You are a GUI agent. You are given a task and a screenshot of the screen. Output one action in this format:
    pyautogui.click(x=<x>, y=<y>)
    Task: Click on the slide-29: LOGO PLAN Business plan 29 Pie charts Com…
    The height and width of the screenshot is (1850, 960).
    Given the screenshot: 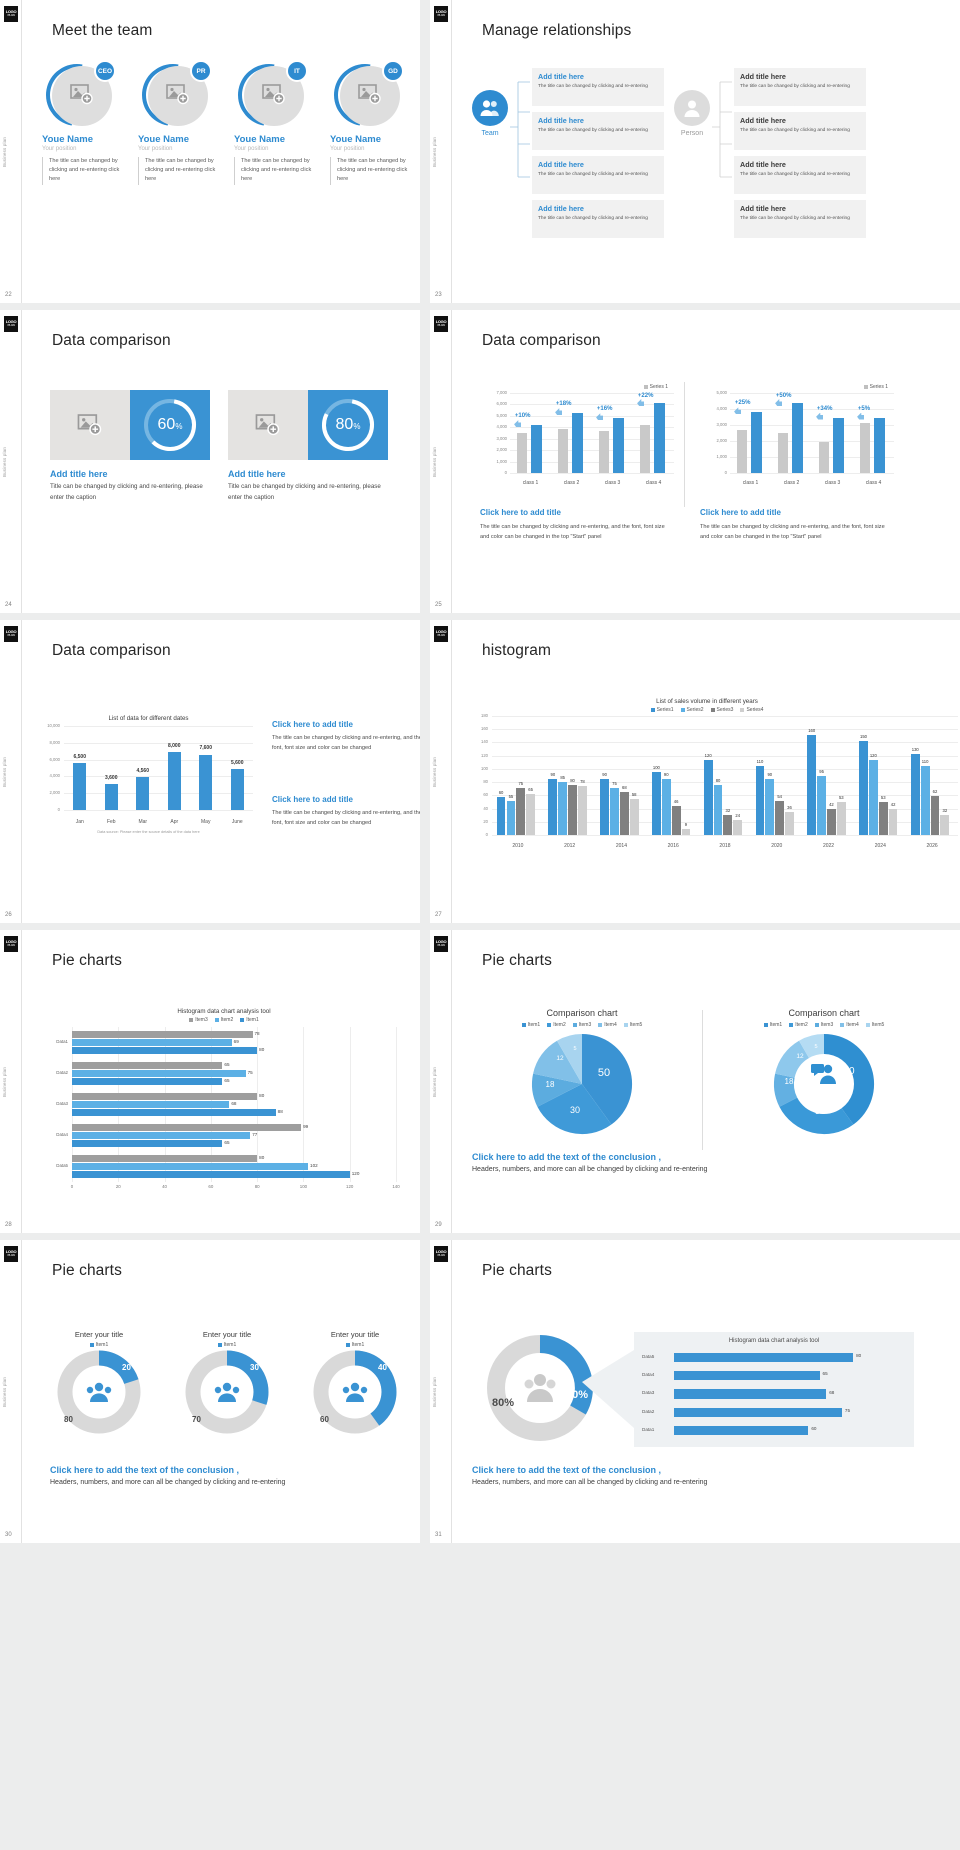 What is the action you would take?
    pyautogui.click(x=695, y=1085)
    